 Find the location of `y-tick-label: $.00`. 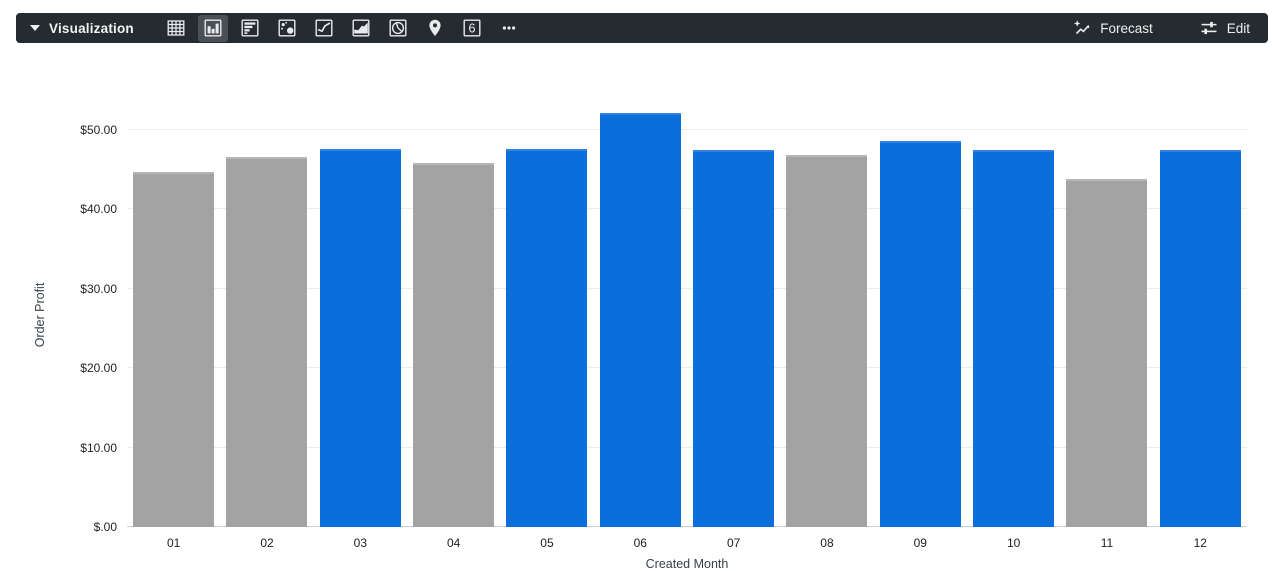

y-tick-label: $.00 is located at coordinates (58, 527).